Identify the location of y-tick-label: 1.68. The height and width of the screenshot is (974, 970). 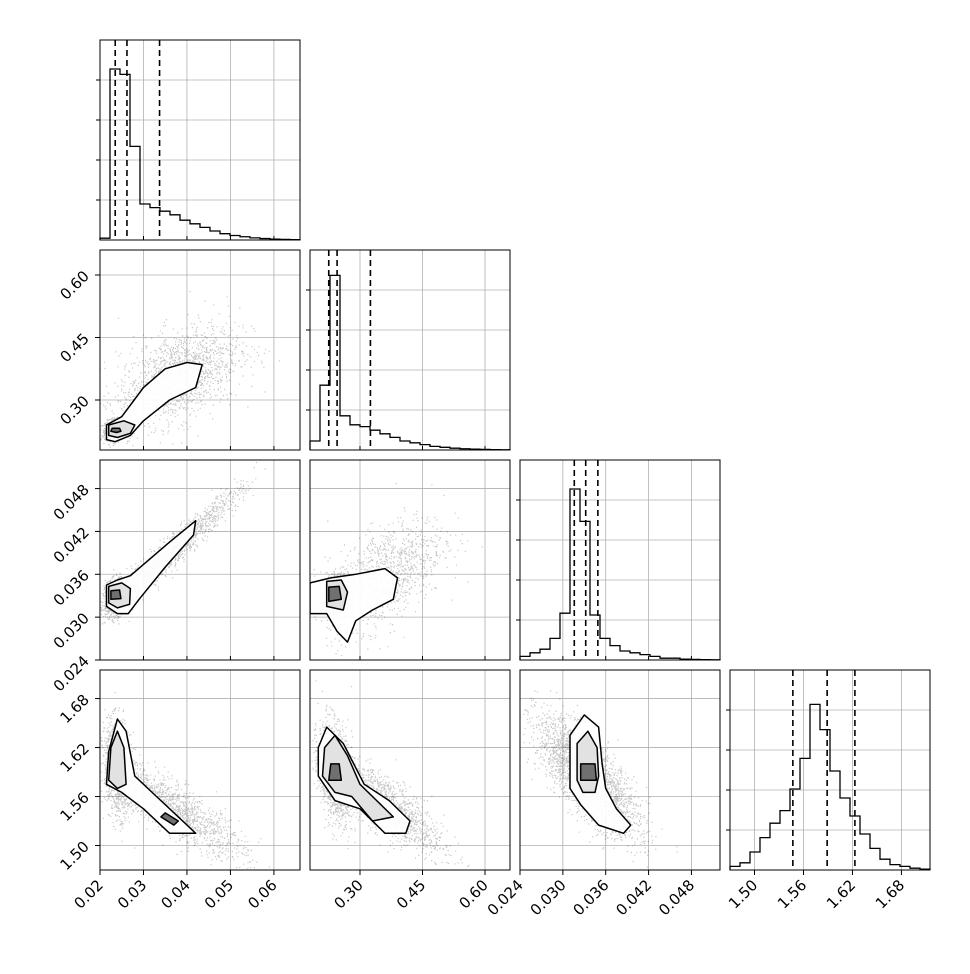
(74, 709).